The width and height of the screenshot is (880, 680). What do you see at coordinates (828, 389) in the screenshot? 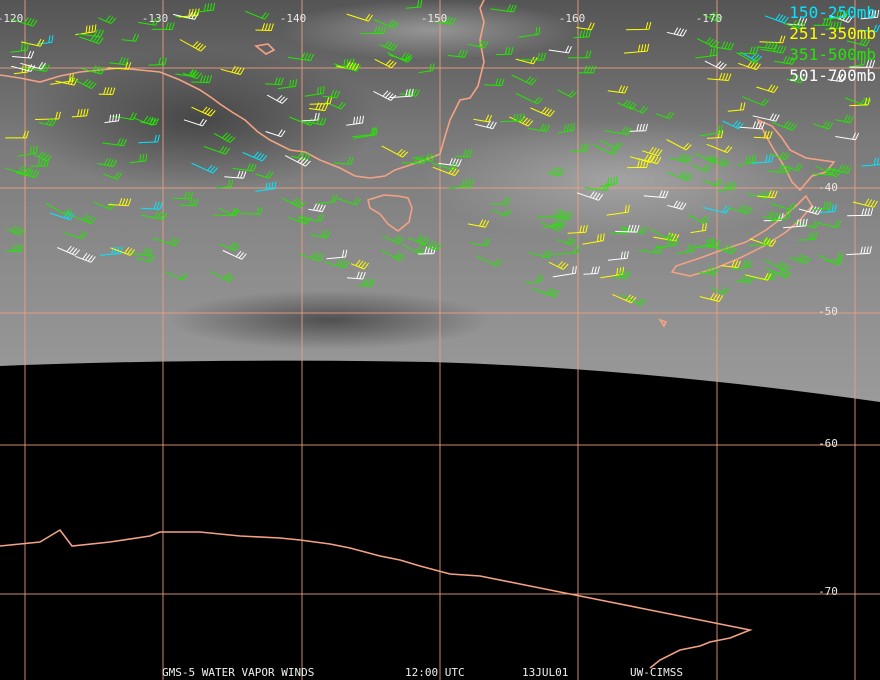
I see `latitude-labels: -40 -50 -60 -70` at bounding box center [828, 389].